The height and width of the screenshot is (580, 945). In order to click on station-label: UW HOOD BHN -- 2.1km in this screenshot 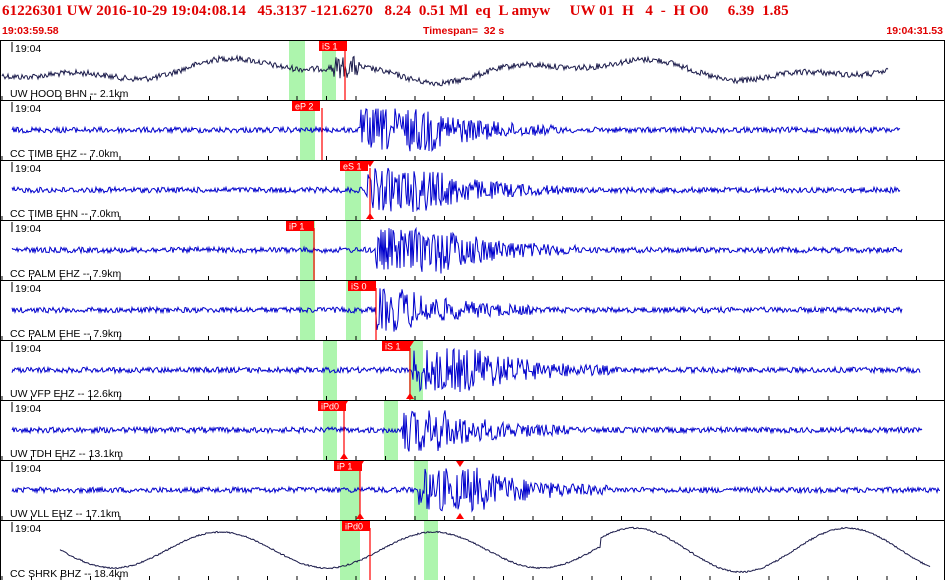, I will do `click(69, 94)`.